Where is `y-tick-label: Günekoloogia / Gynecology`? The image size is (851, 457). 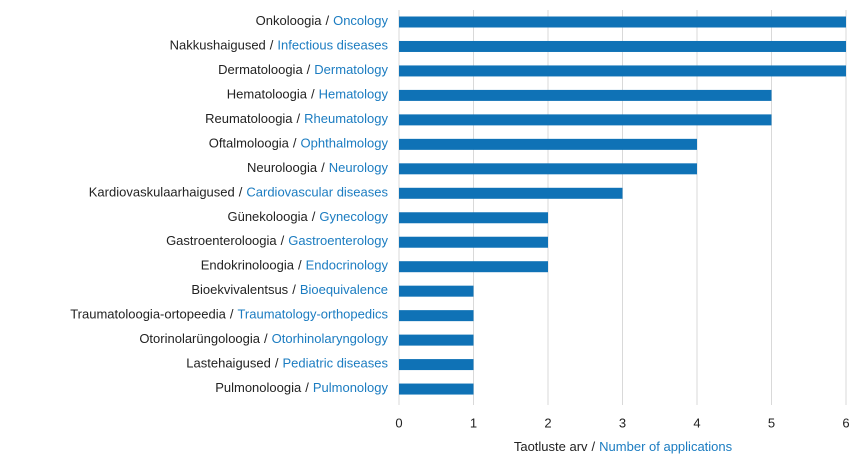 y-tick-label: Günekoloogia / Gynecology is located at coordinates (307, 216).